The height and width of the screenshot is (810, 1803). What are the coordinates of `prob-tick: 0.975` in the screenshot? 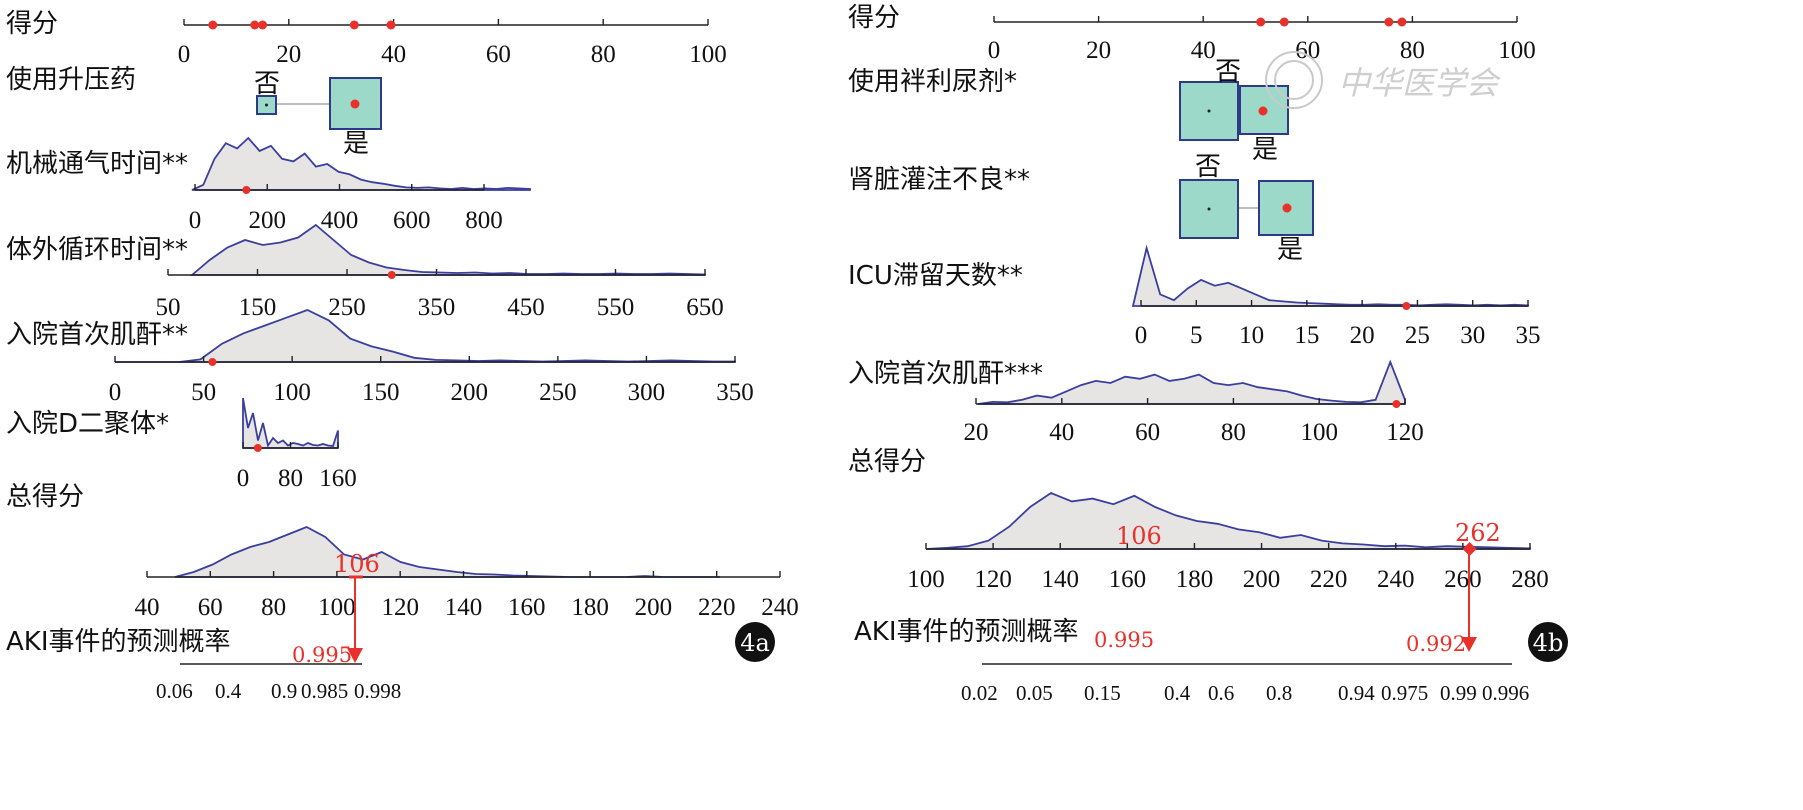 It's located at (1404, 693).